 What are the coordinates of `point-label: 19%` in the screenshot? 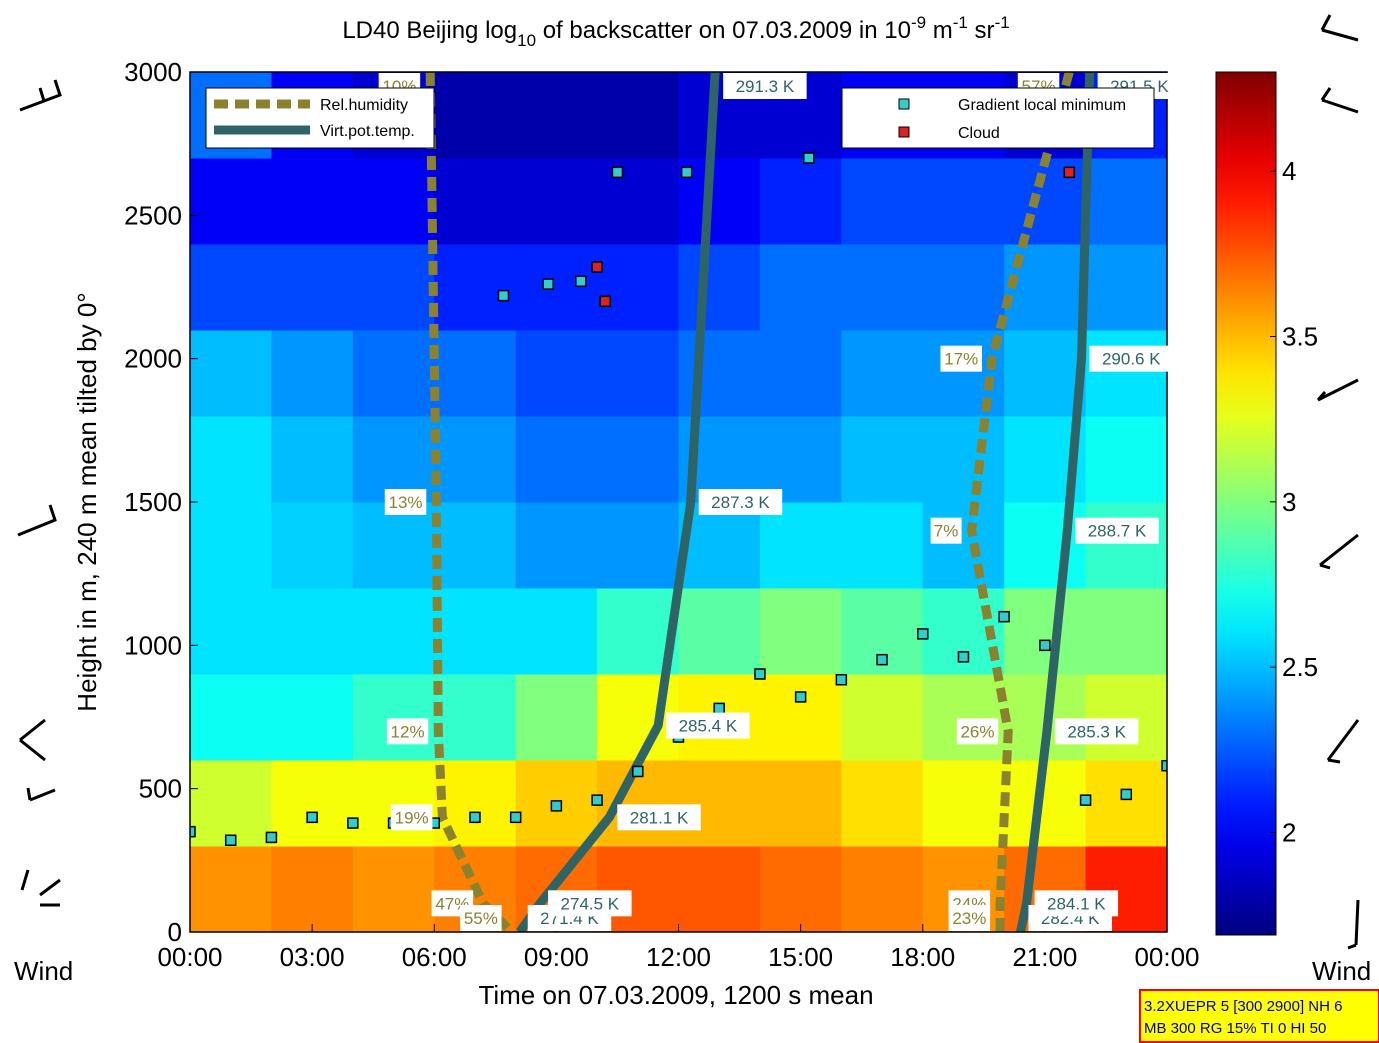 It's located at (412, 817).